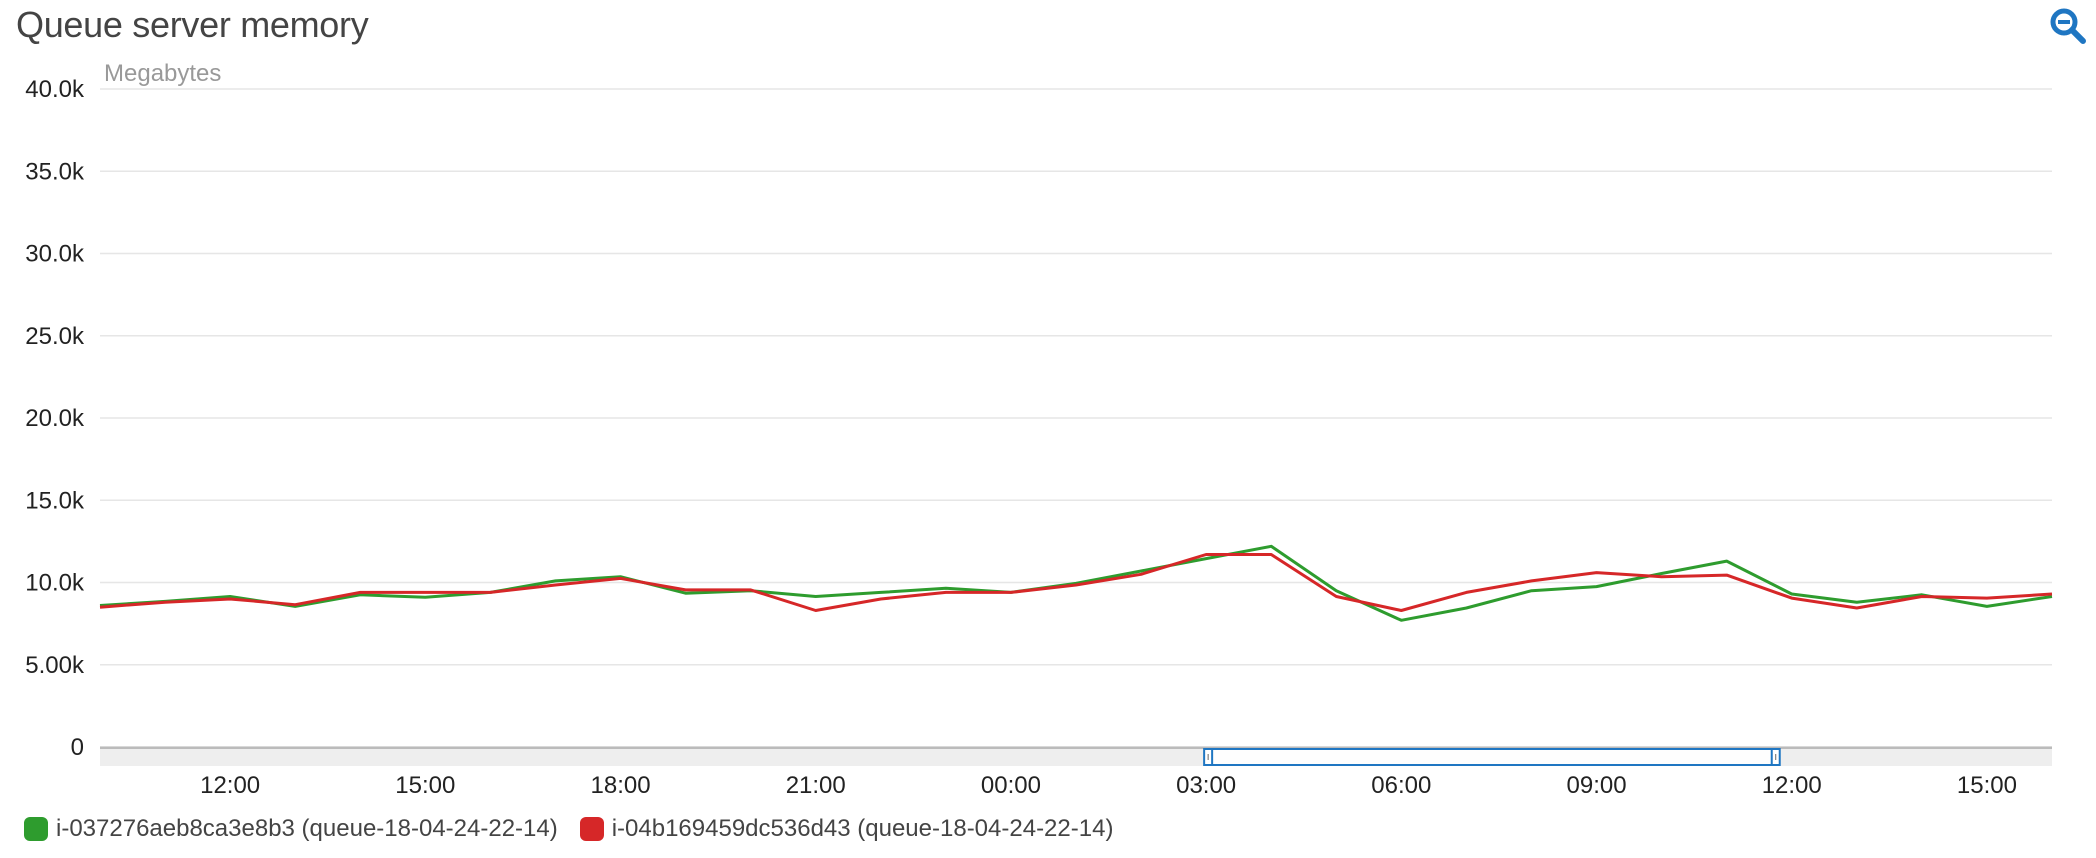 This screenshot has height=858, width=2096. Describe the element at coordinates (163, 73) in the screenshot. I see `y-axis-label: Megabytes` at that location.